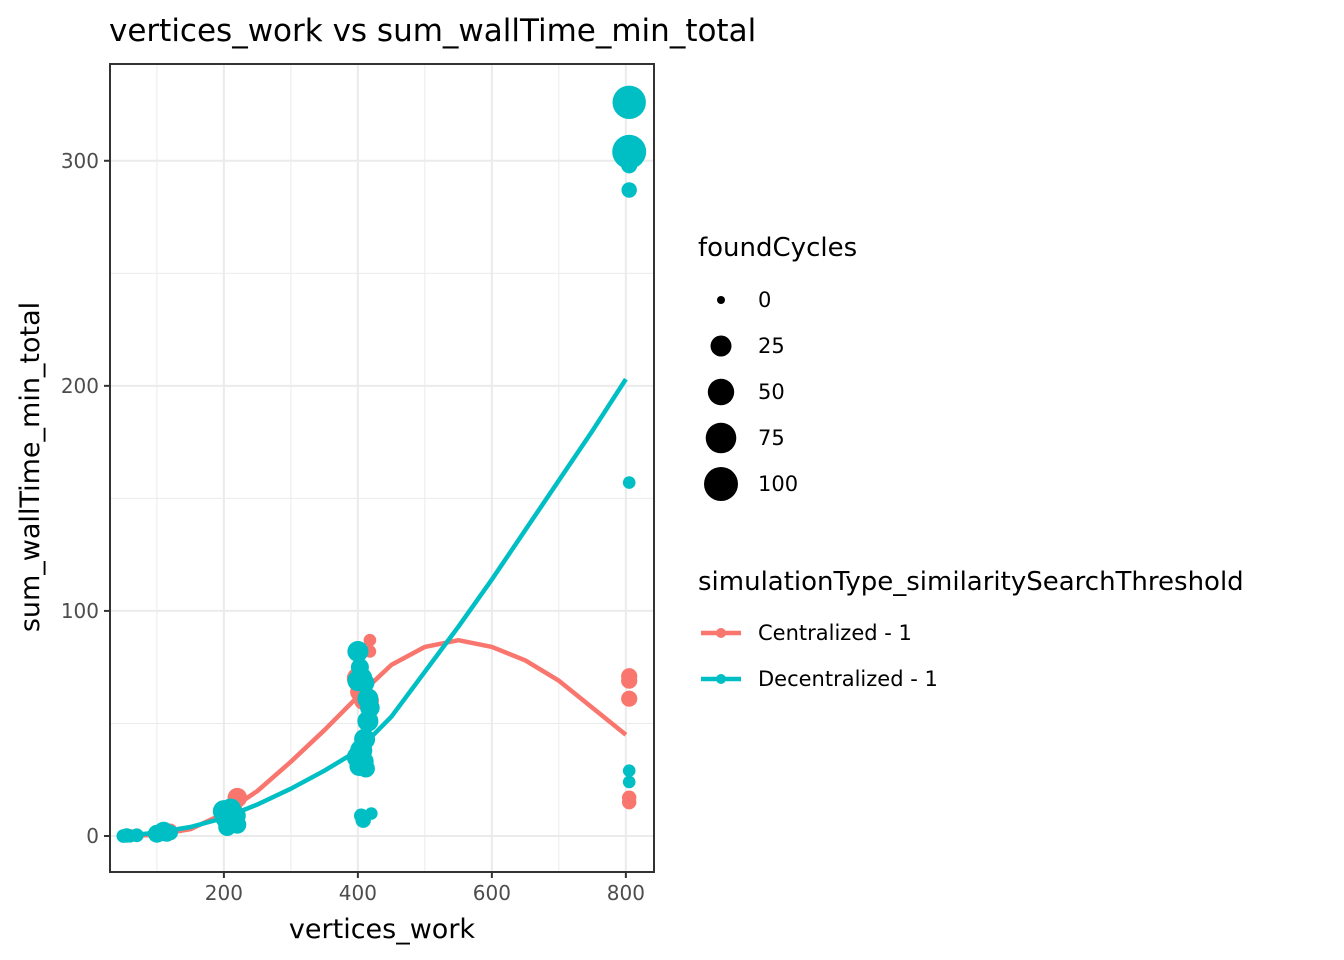 The height and width of the screenshot is (960, 1344). What do you see at coordinates (432, 31) in the screenshot?
I see `chart-title: vertices_work vs sum_wallTime_min_total` at bounding box center [432, 31].